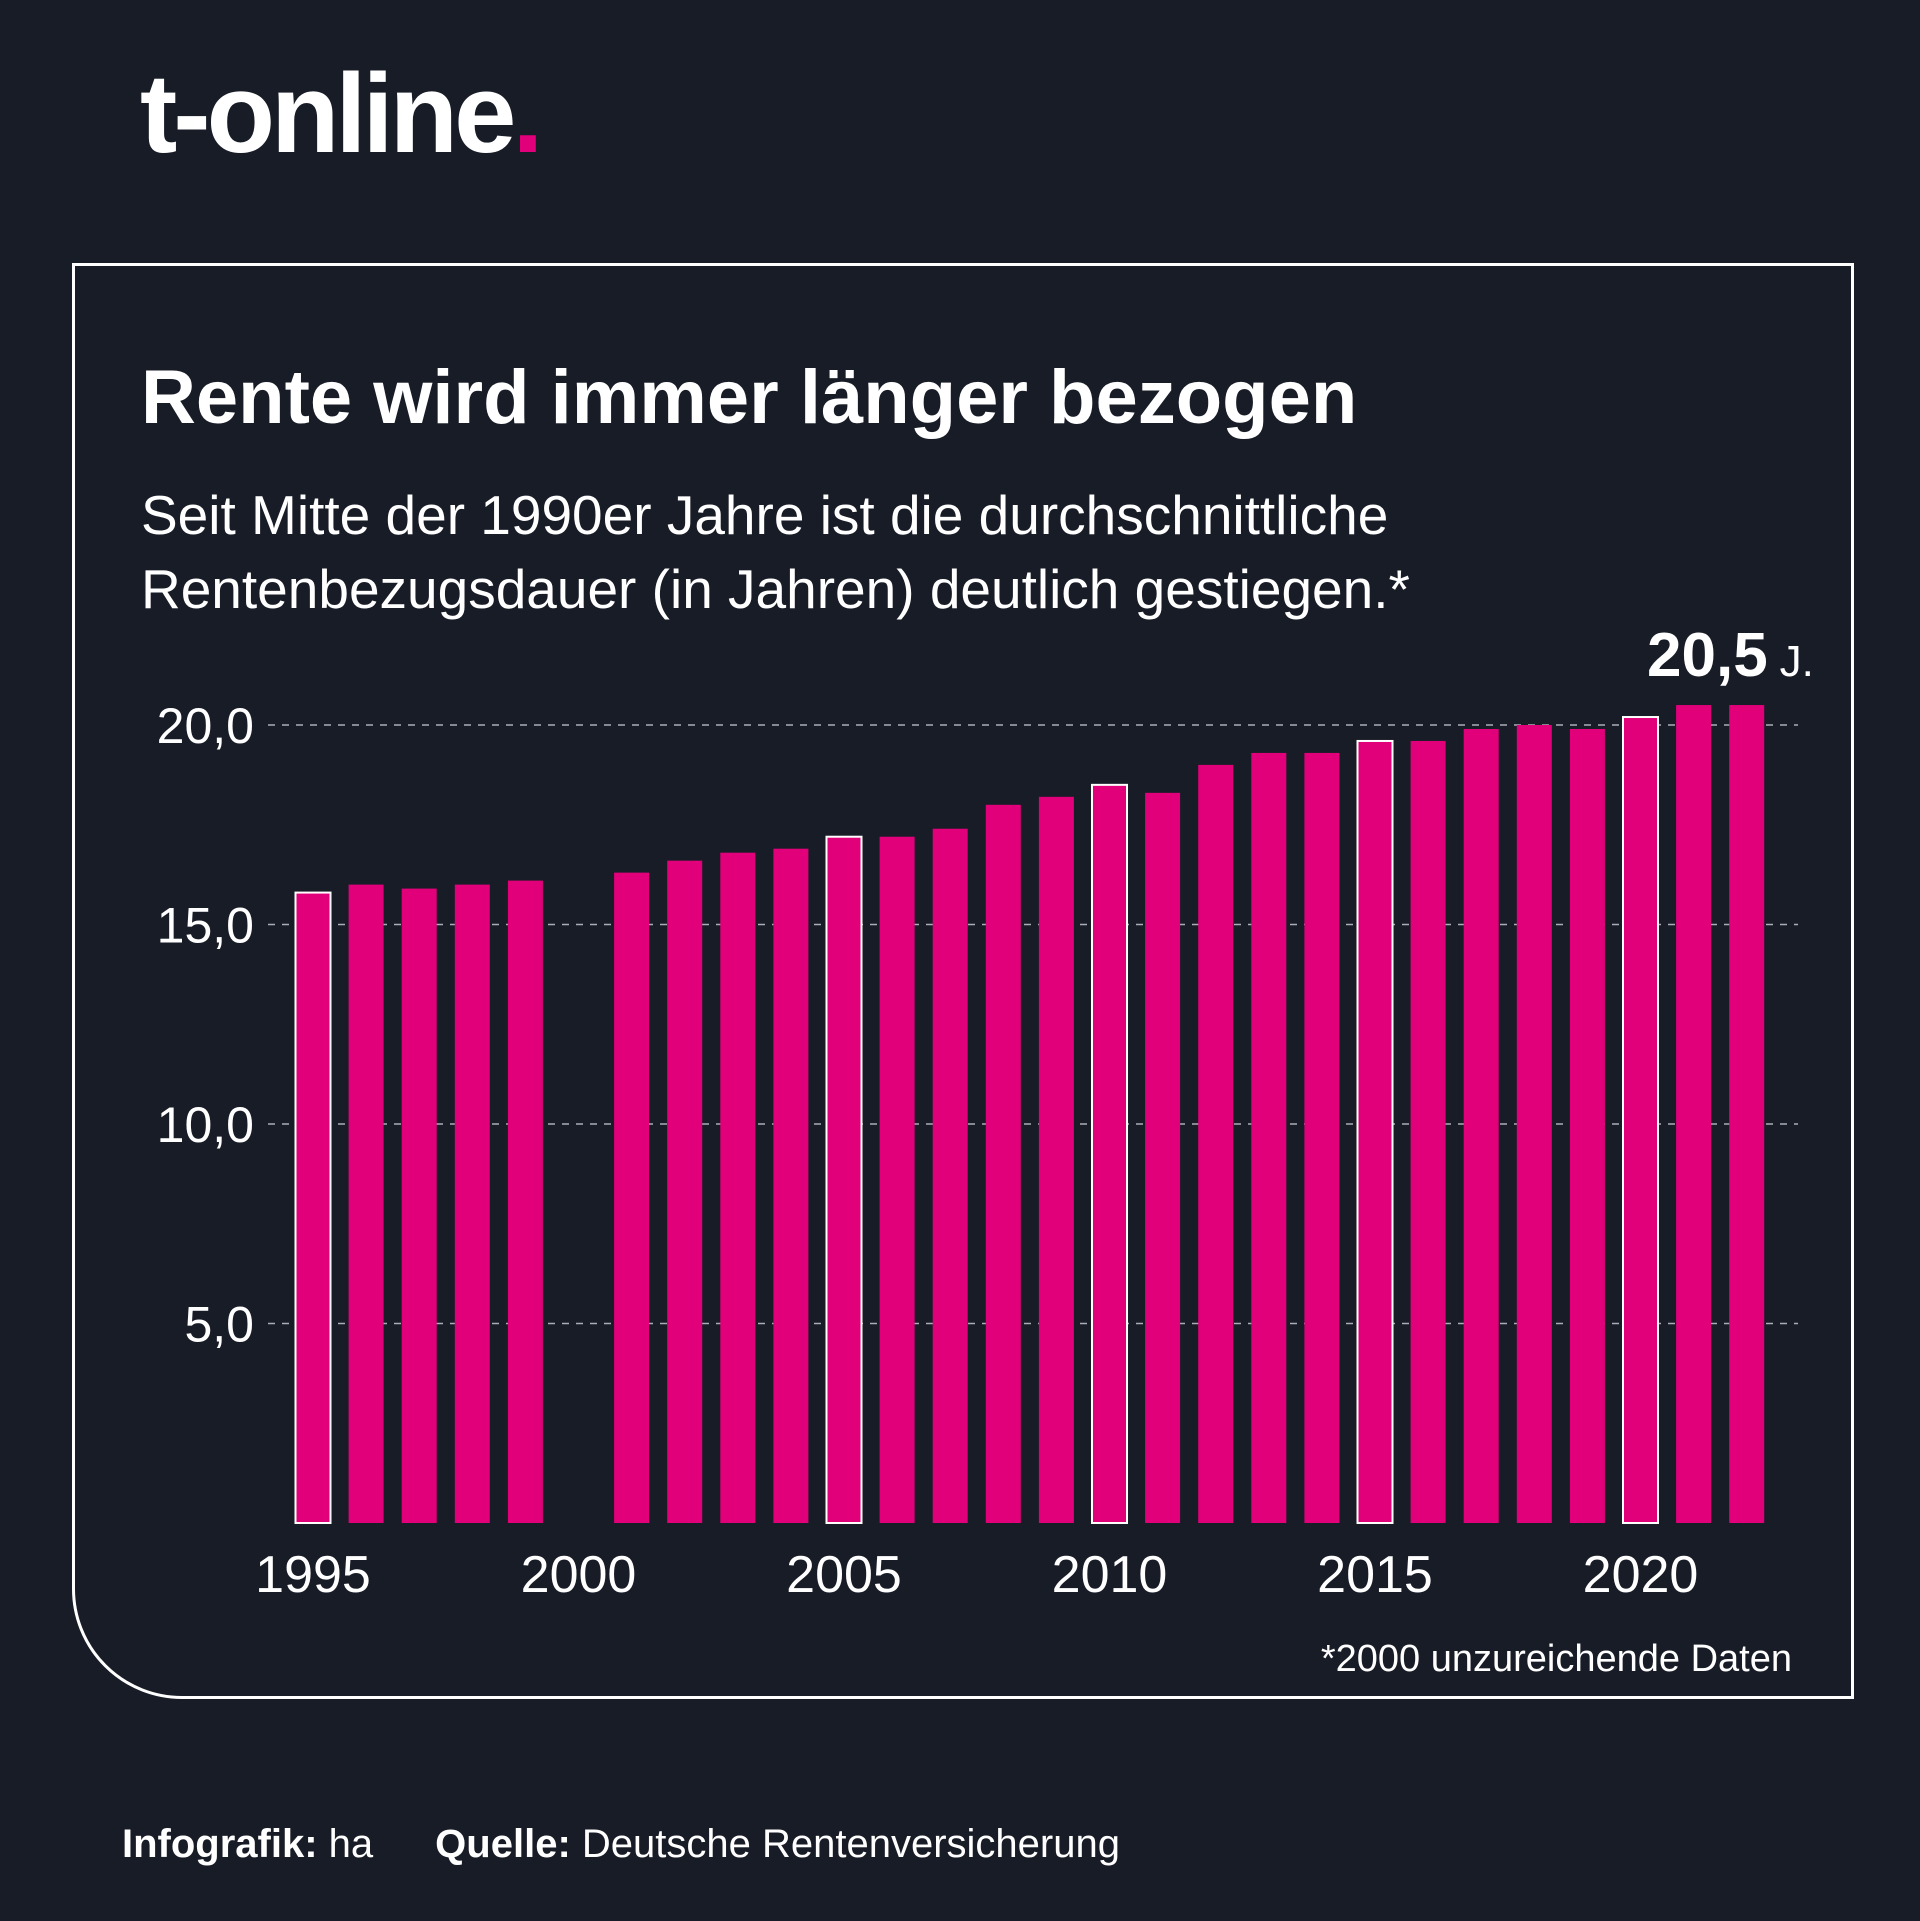 The width and height of the screenshot is (1920, 1921). I want to click on latest-value-unit: J., so click(1796, 661).